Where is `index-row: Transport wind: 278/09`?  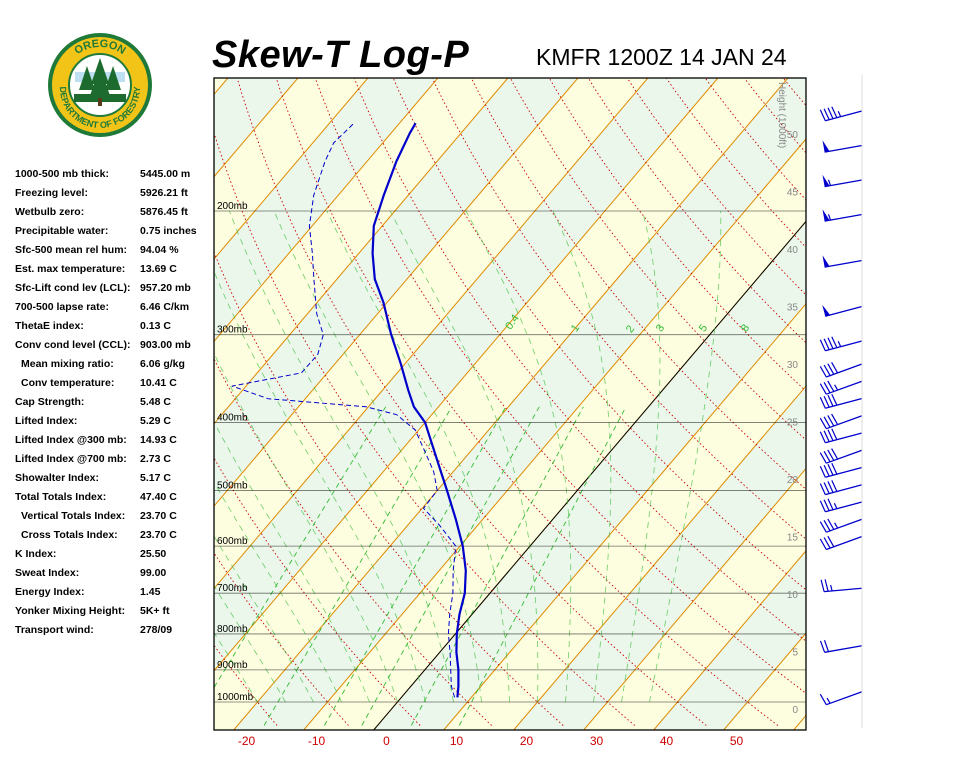 index-row: Transport wind: 278/09 is located at coordinates (115, 633).